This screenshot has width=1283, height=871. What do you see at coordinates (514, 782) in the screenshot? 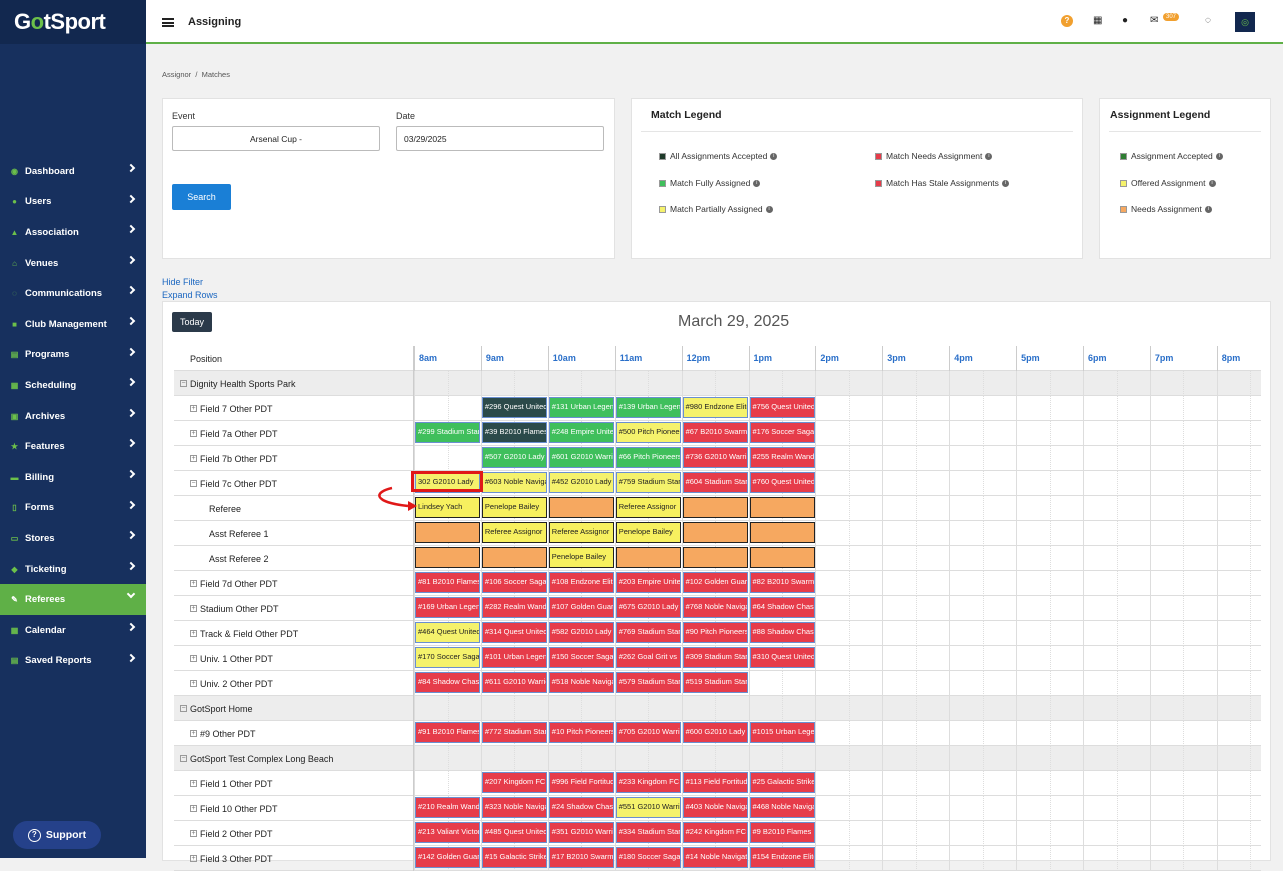
I see `match-block: #207 Kingdom FC` at bounding box center [514, 782].